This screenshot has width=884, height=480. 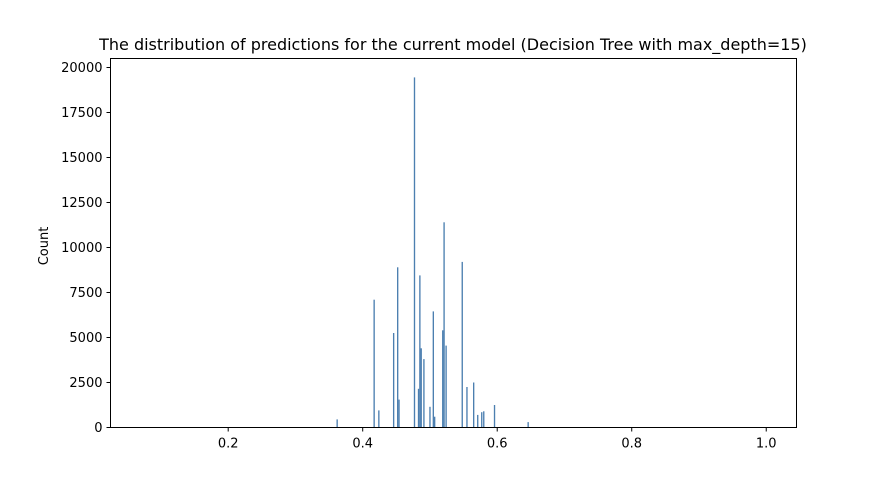 What do you see at coordinates (44, 246) in the screenshot?
I see `y-axis-label: Count` at bounding box center [44, 246].